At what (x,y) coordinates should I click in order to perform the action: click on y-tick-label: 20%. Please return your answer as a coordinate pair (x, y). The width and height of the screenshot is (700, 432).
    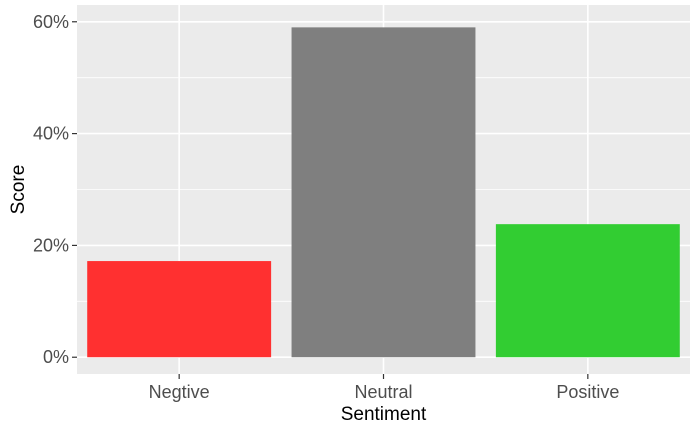
    Looking at the image, I should click on (51, 245).